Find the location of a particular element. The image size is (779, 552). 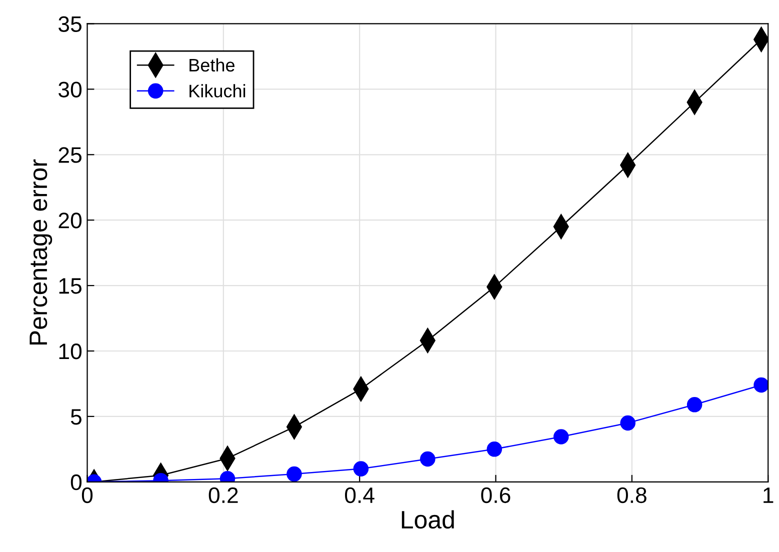

x-tick-label: 0.6 is located at coordinates (495, 495).